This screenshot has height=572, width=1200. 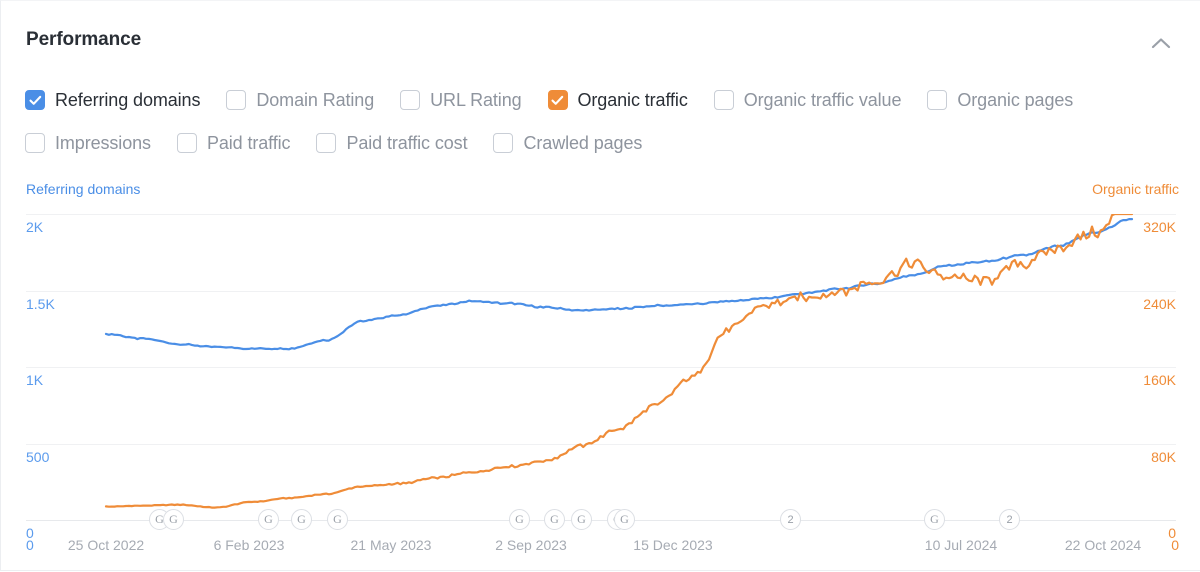 What do you see at coordinates (632, 99) in the screenshot?
I see `metric-label: Organic traffic` at bounding box center [632, 99].